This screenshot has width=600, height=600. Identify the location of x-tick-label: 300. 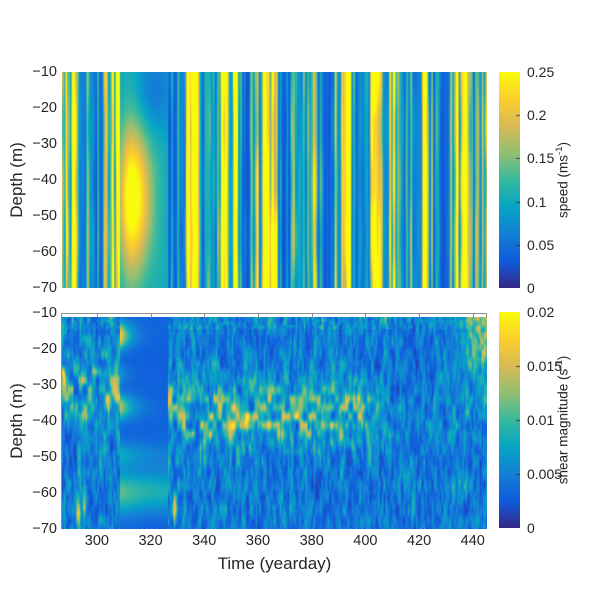
(96, 541).